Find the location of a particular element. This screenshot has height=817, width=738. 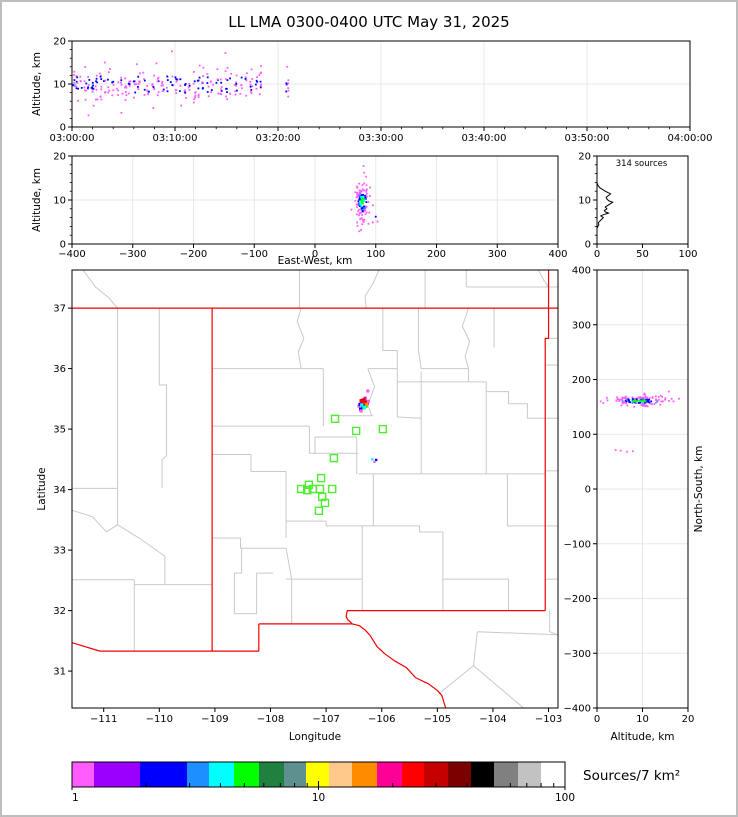

x-tick-label: 03:00:00 is located at coordinates (72, 138).